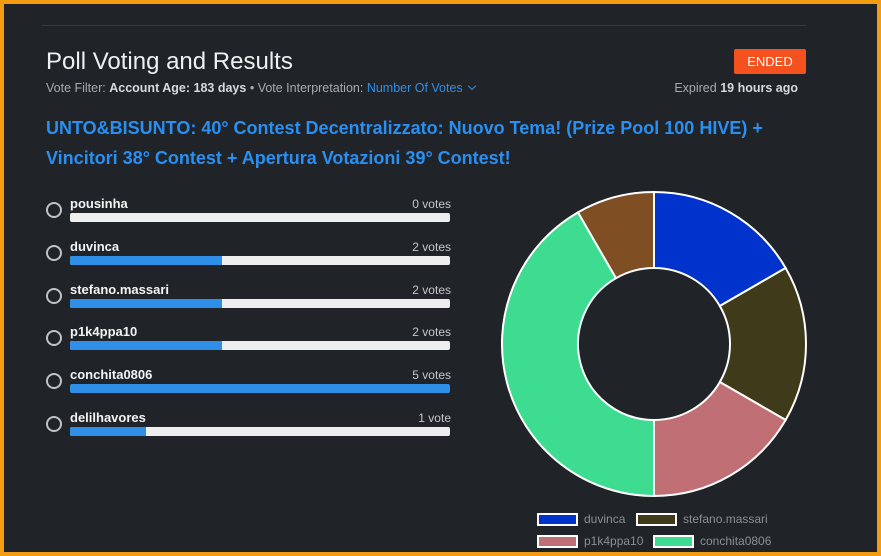  Describe the element at coordinates (581, 519) in the screenshot. I see `legend-item: duvinca` at that location.